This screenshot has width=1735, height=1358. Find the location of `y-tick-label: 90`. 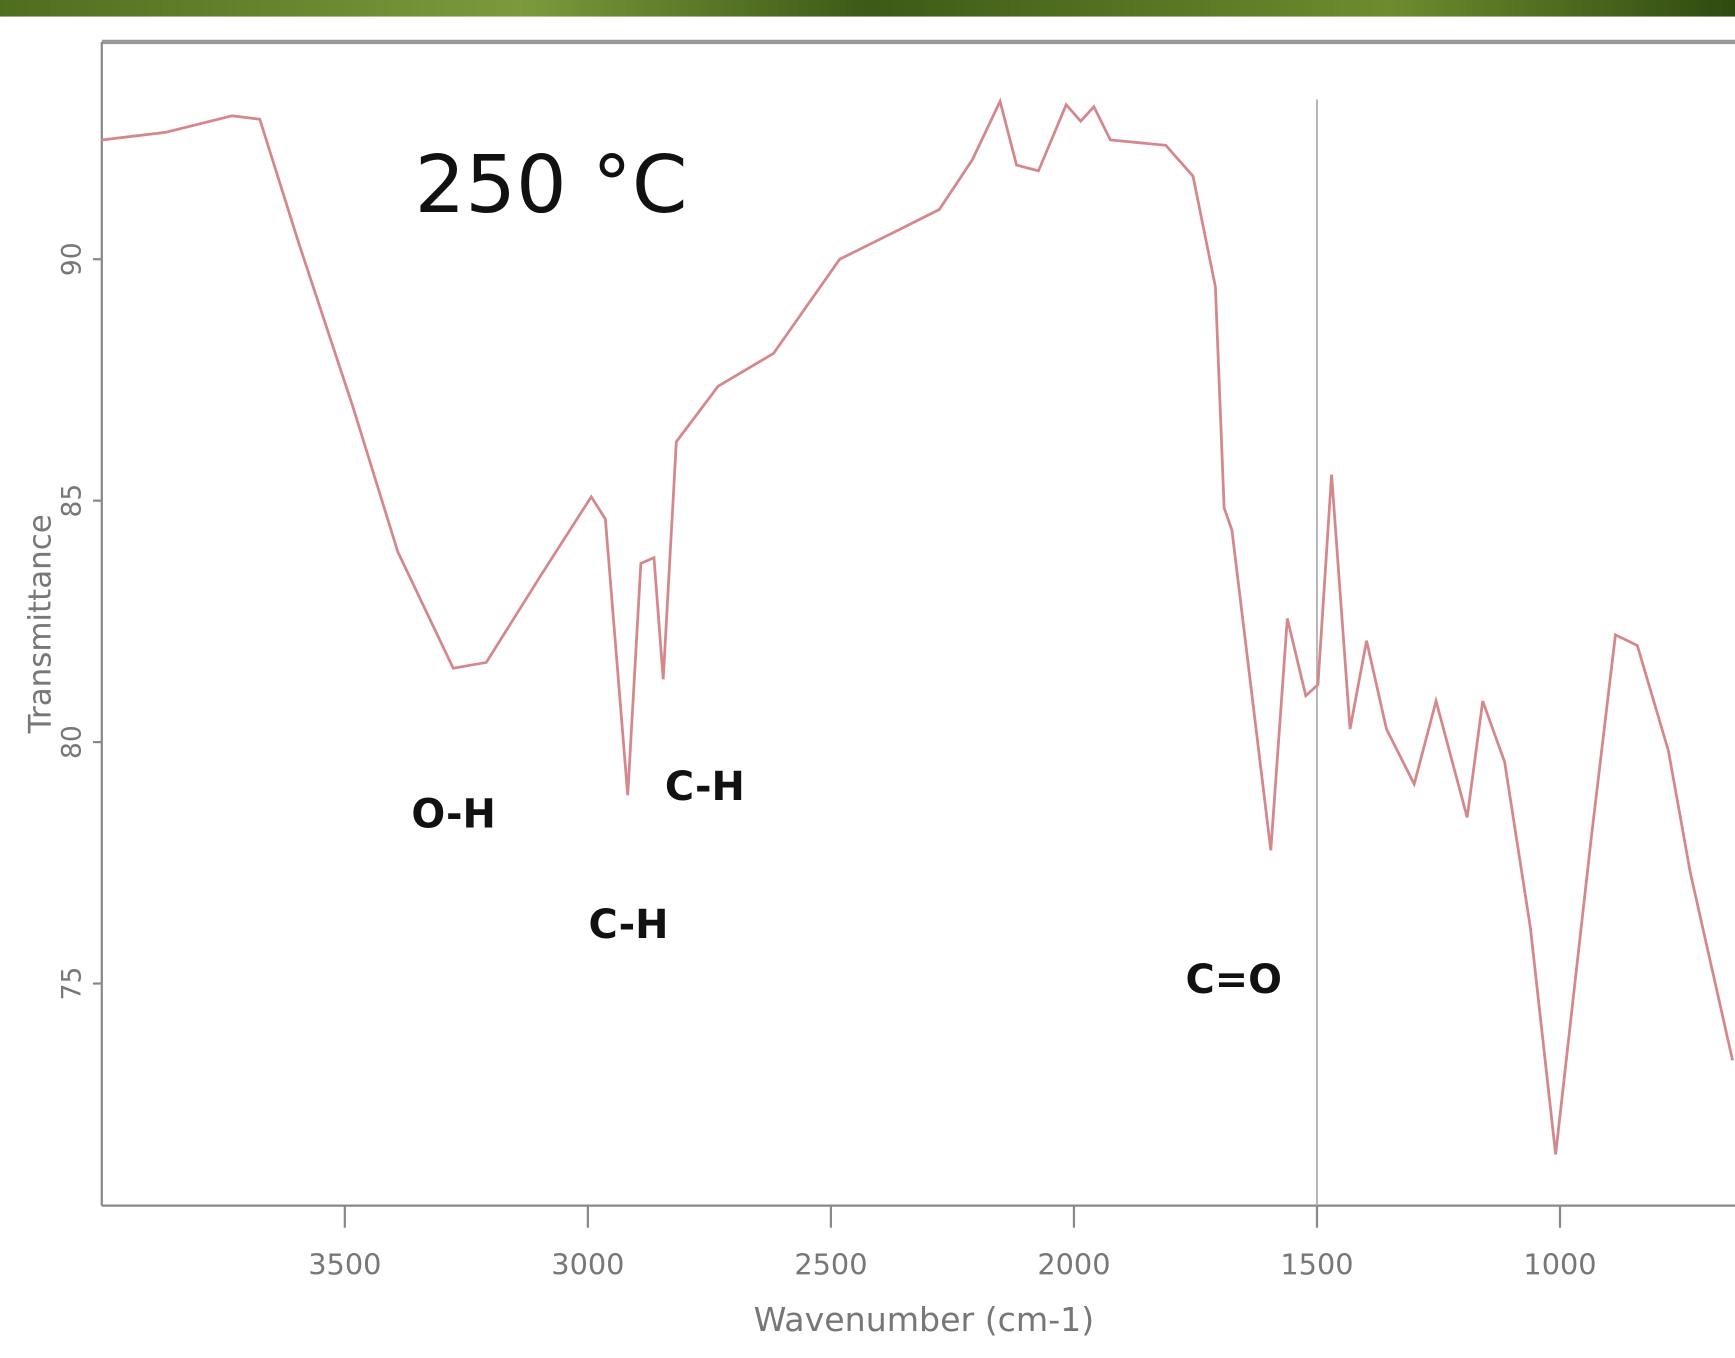

y-tick-label: 90 is located at coordinates (72, 259).